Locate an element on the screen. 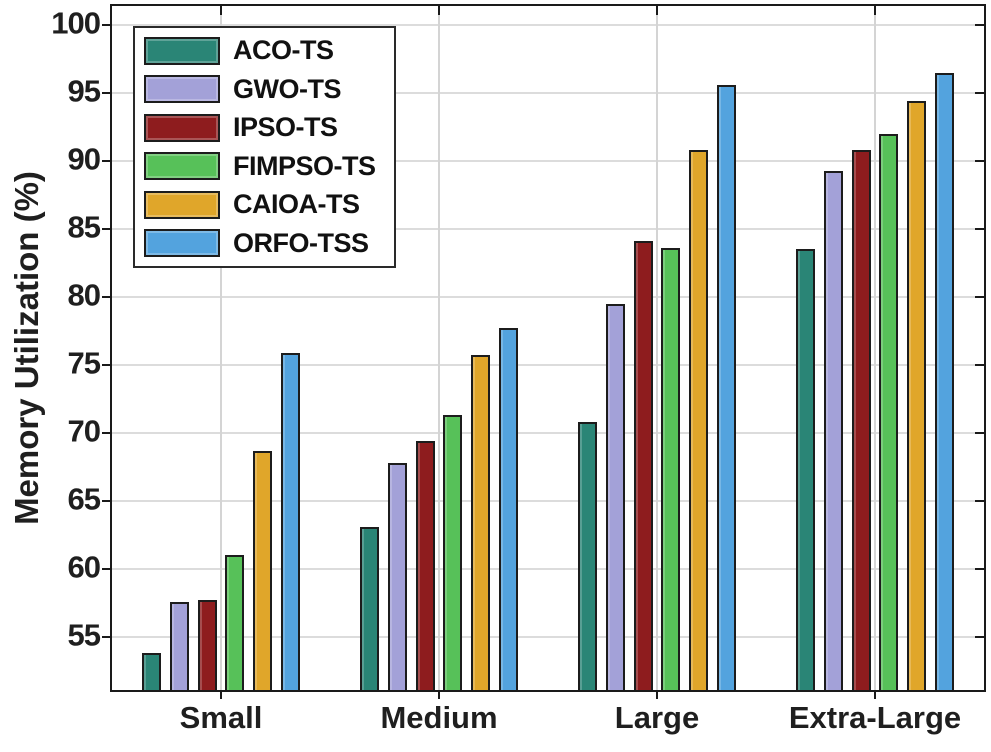 The height and width of the screenshot is (752, 991). bar-orfo-tss-medium is located at coordinates (508, 509).